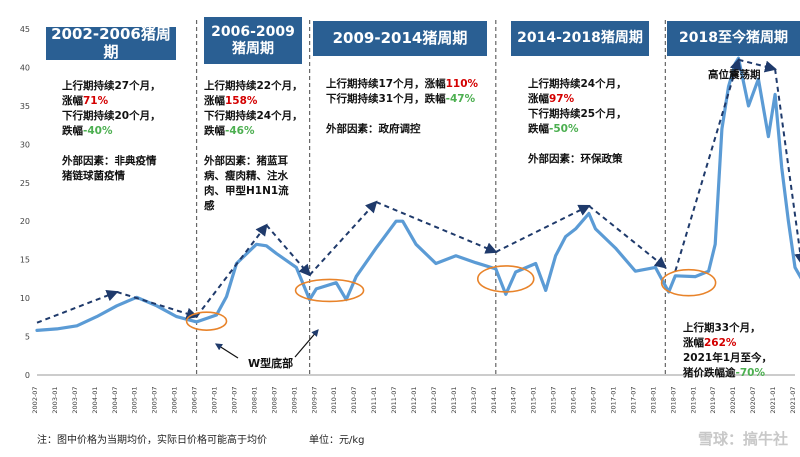 The height and width of the screenshot is (457, 800). What do you see at coordinates (580, 38) in the screenshot?
I see `cycle-header-4: 2014-2018猪周期` at bounding box center [580, 38].